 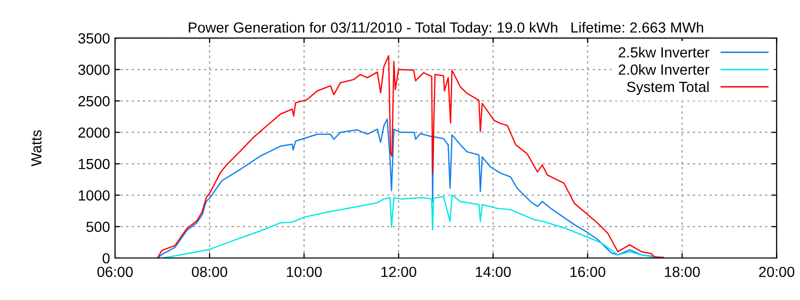 I want to click on y-tick-label: 2000, so click(x=94, y=132).